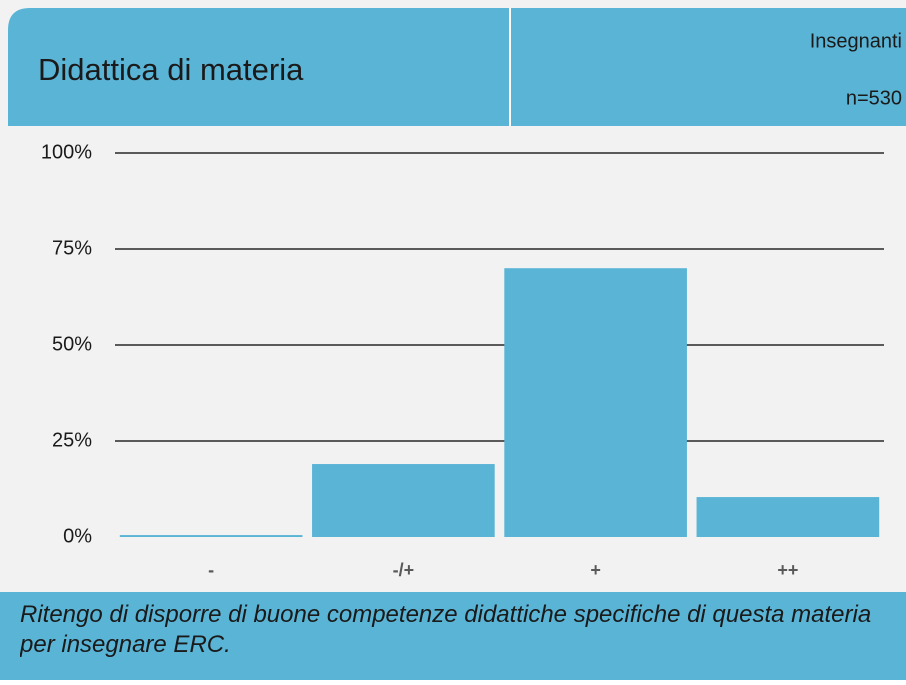 The height and width of the screenshot is (685, 906). What do you see at coordinates (77, 536) in the screenshot?
I see `y-tick-label: 0%` at bounding box center [77, 536].